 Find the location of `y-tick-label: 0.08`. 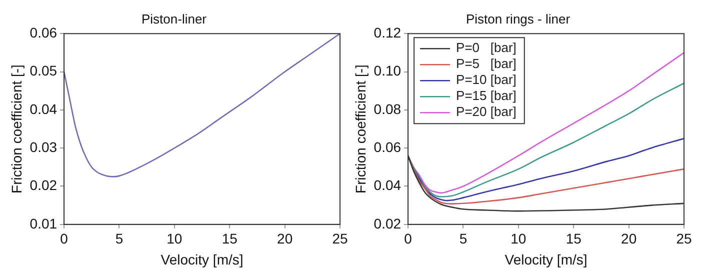

y-tick-label: 0.08 is located at coordinates (388, 108).